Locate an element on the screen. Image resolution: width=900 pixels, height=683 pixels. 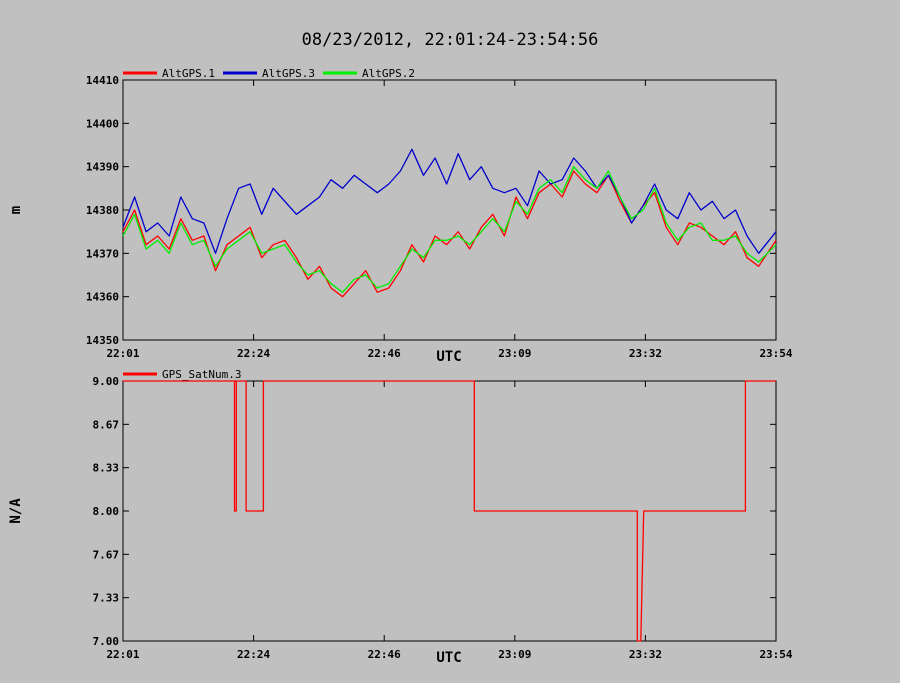
satnum-y-tick-label: 8.67 is located at coordinates (106, 424).